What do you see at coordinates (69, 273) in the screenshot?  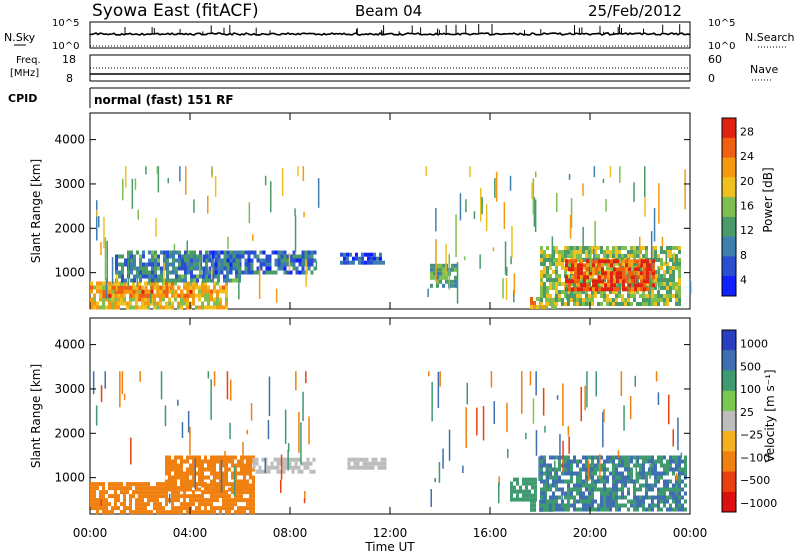 I see `power-y-tick-label: 1000` at bounding box center [69, 273].